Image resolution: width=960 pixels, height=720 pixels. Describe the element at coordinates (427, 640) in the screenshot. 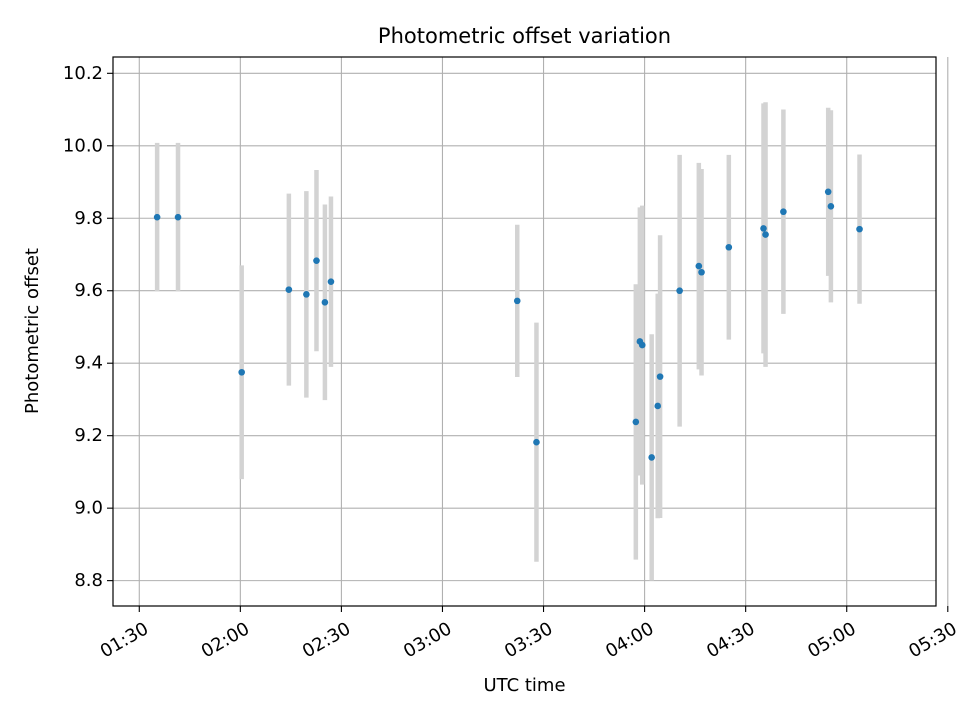

I see `x-tick-label: 03:00` at that location.